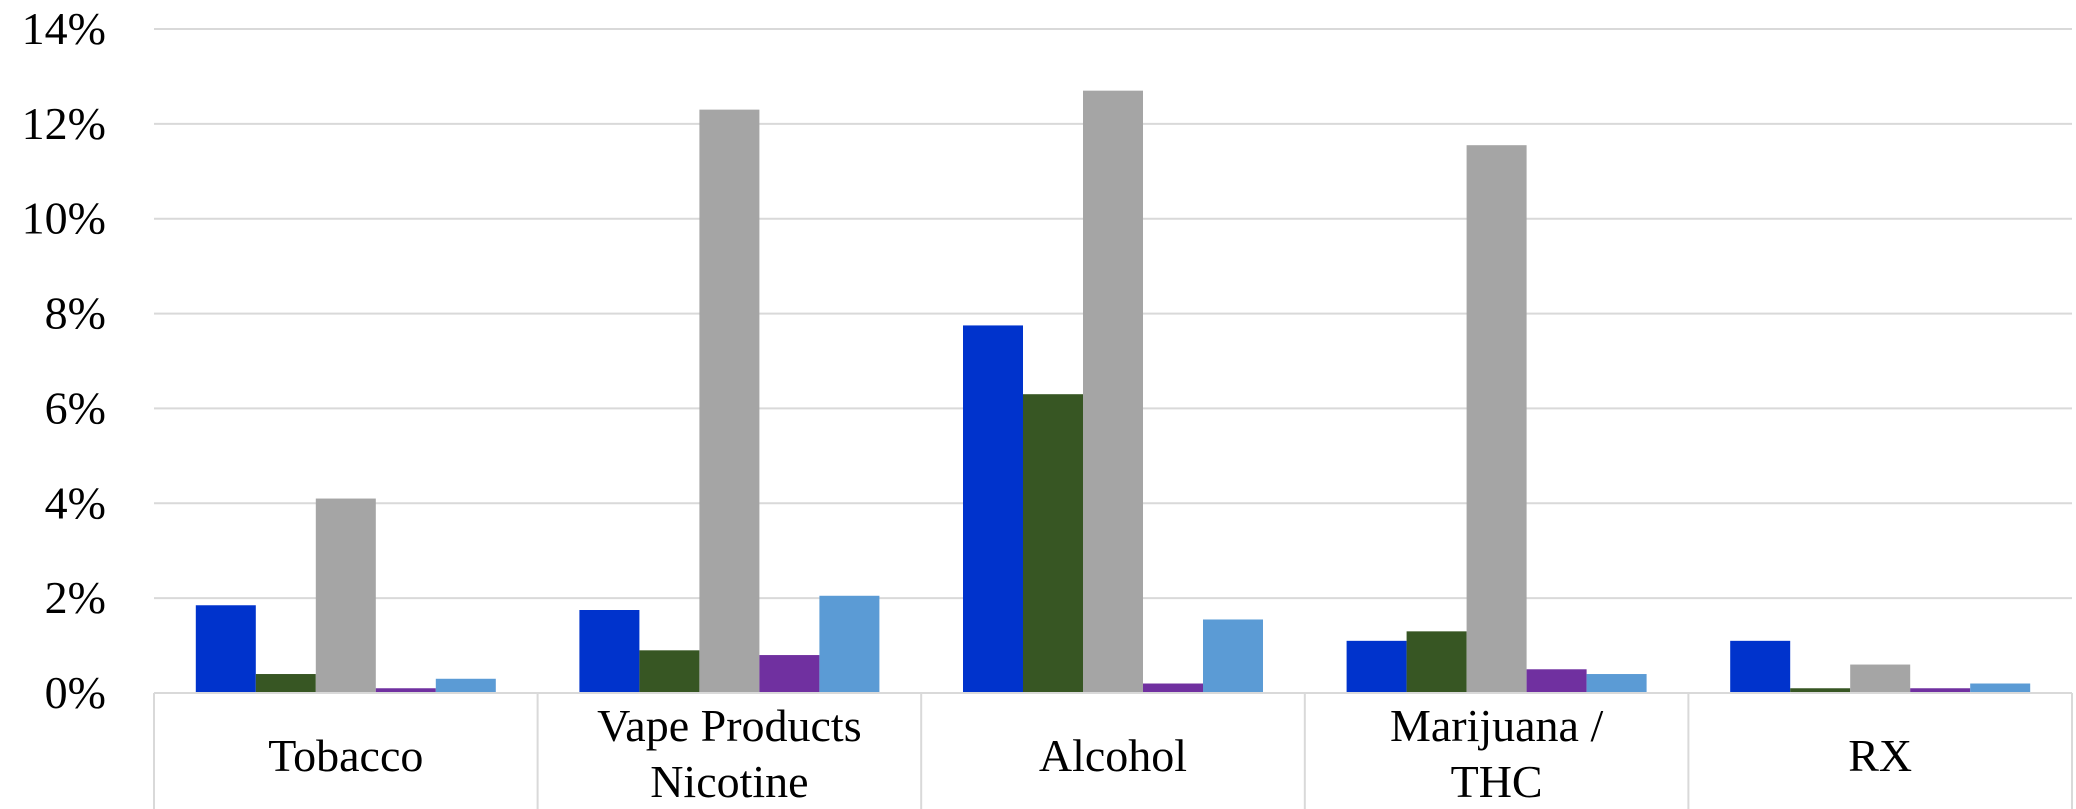 Image resolution: width=2076 pixels, height=809 pixels. Describe the element at coordinates (64, 218) in the screenshot. I see `y-tick-label: 10%` at that location.